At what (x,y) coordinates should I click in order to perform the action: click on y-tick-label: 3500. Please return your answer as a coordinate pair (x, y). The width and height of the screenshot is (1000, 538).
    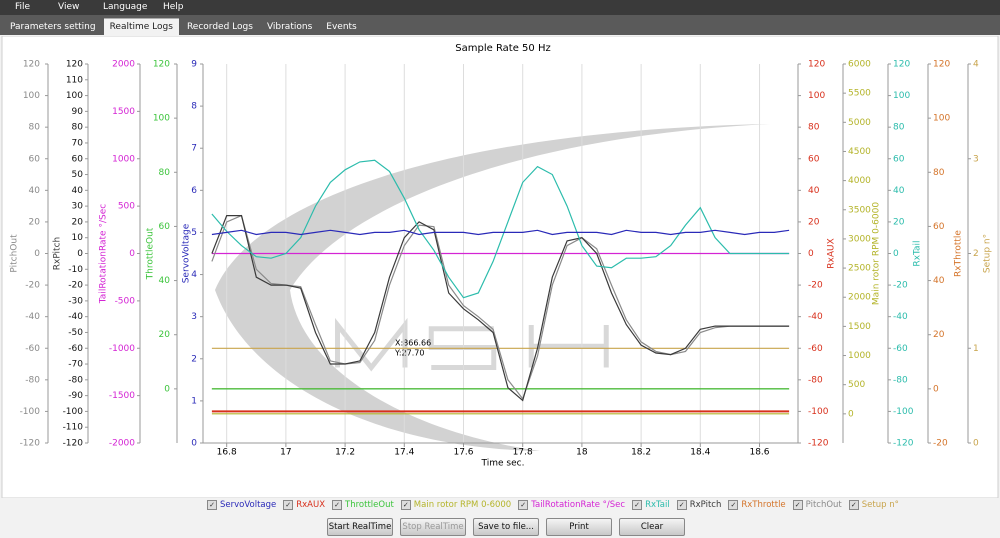
    Looking at the image, I should click on (859, 210).